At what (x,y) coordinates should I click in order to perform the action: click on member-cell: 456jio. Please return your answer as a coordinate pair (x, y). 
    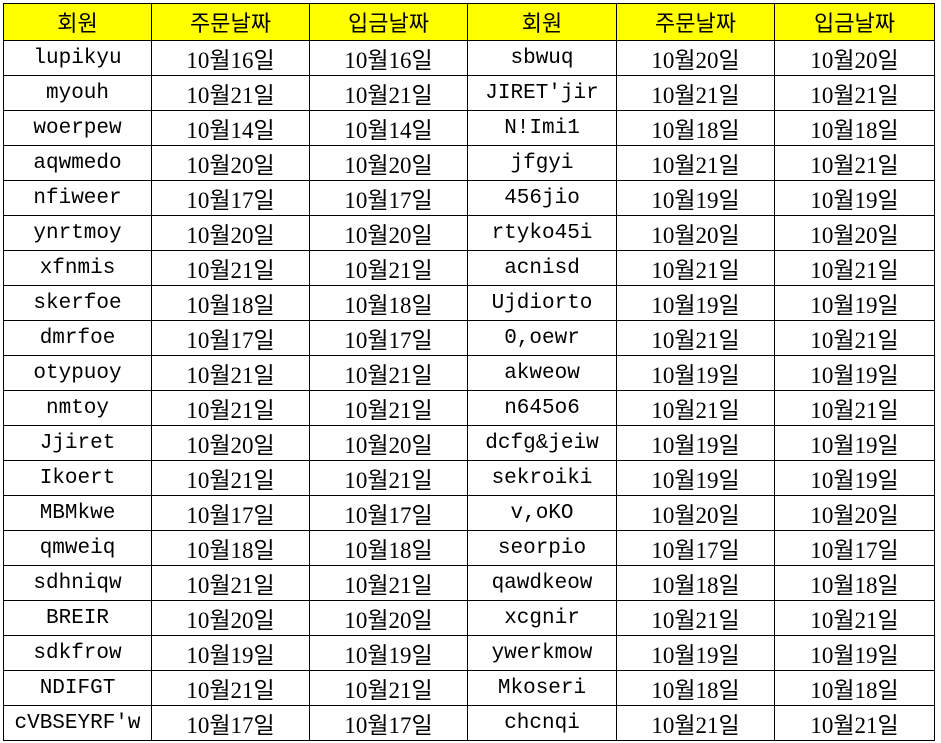
    Looking at the image, I should click on (542, 198).